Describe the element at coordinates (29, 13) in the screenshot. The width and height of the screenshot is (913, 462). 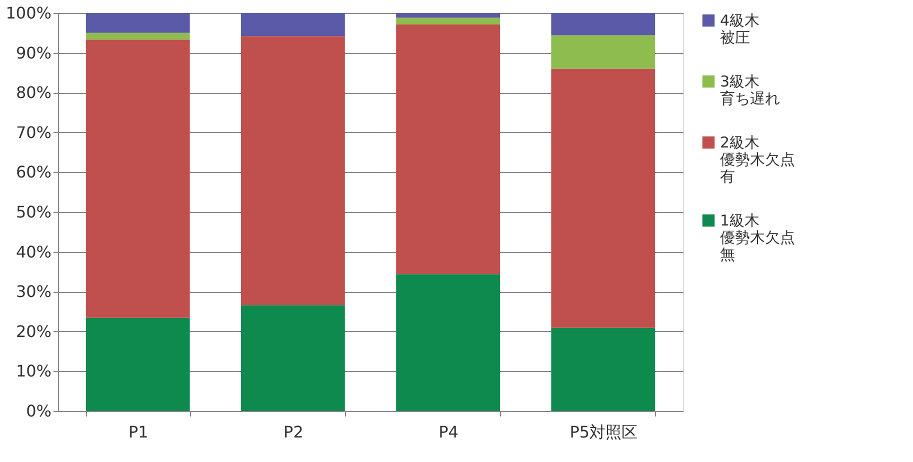
I see `y-tick-label: 100%` at that location.